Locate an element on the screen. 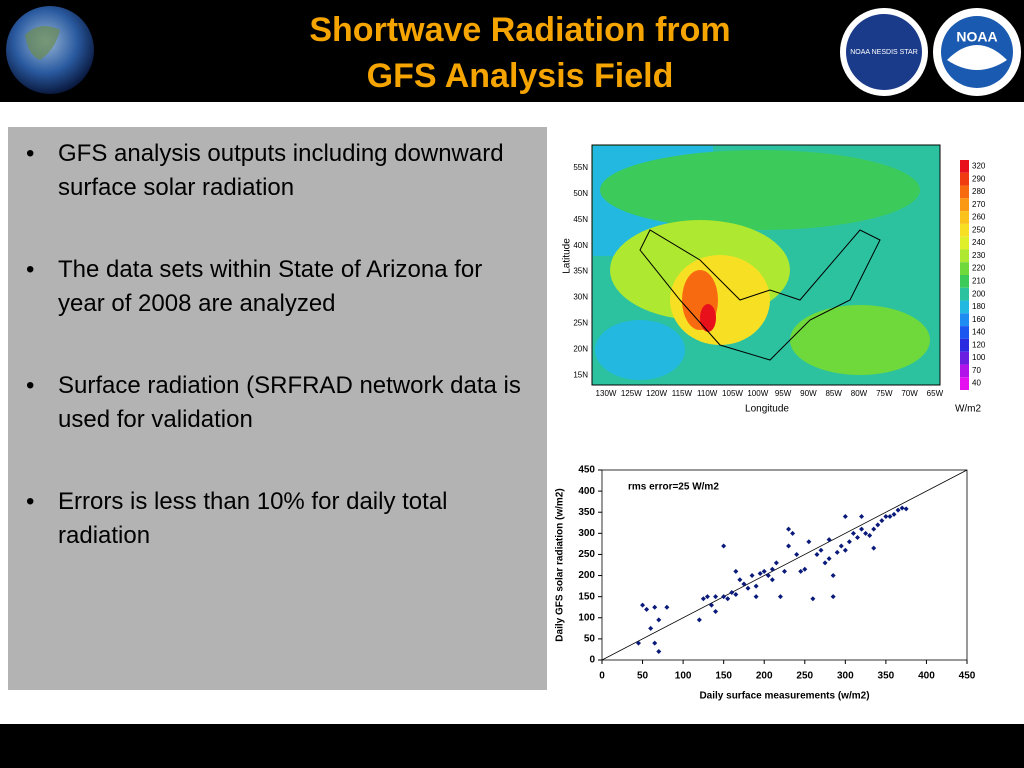 This screenshot has height=768, width=1024. title-line: Shortwave Radiation from is located at coordinates (519, 30).